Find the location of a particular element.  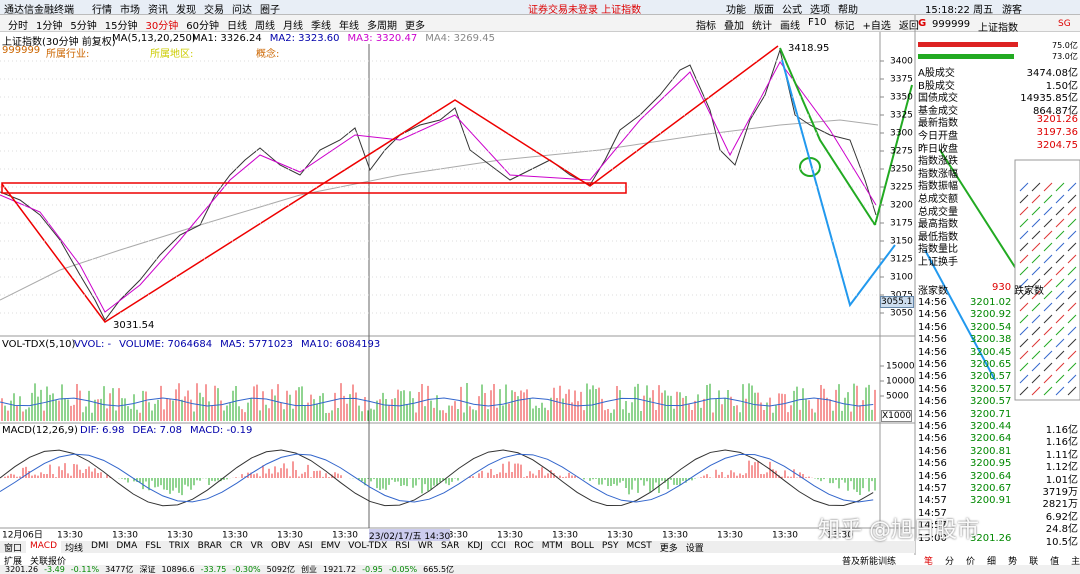

period-tab: 更多 is located at coordinates (414, 26).